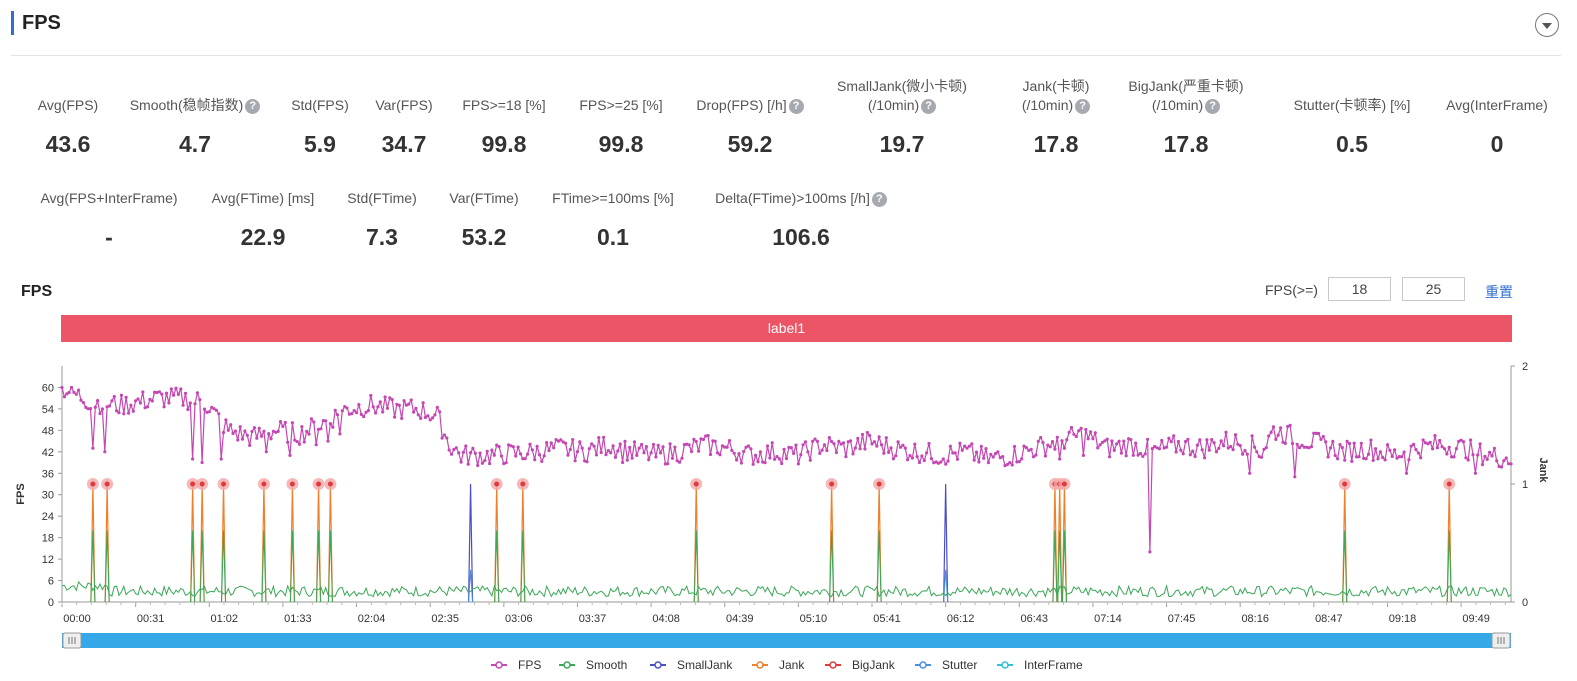  I want to click on zoom-slider-track, so click(786, 640).